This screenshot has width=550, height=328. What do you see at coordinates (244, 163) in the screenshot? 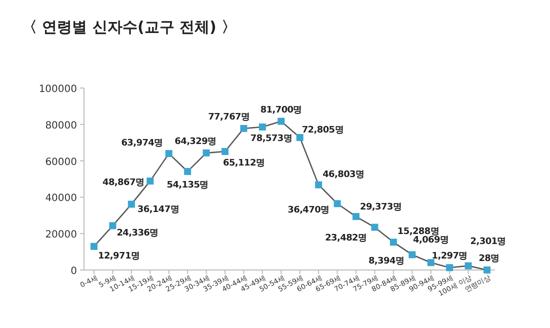
I see `data-label: 65,112명` at bounding box center [244, 163].